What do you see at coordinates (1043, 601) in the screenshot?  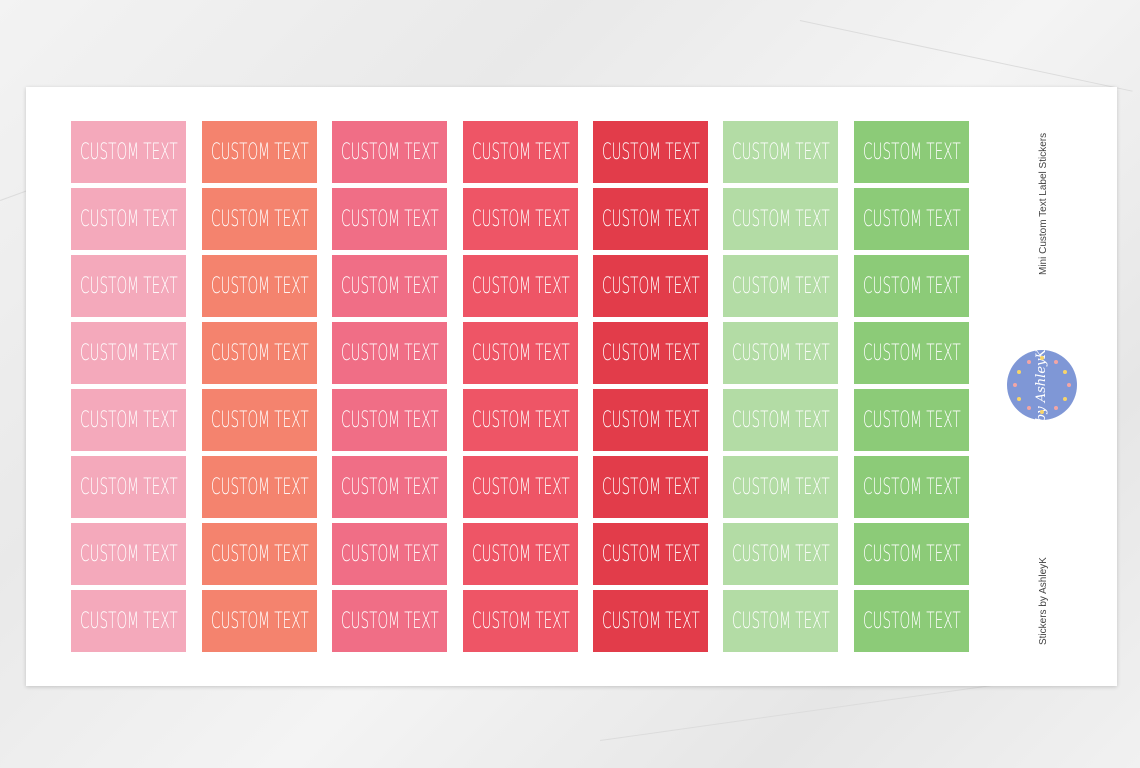 I see `sheet-credit: Stickers by AshleyK` at bounding box center [1043, 601].